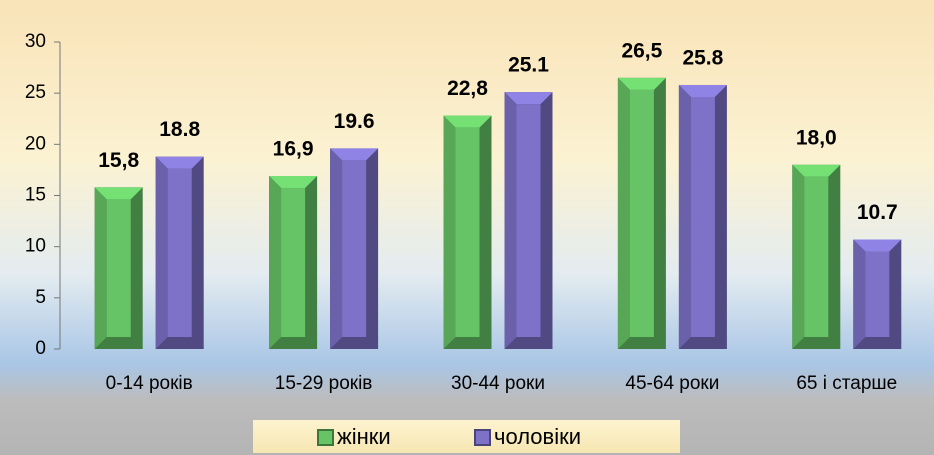 The image size is (934, 455). What do you see at coordinates (498, 383) in the screenshot?
I see `x-tick-label: 30-44 роки` at bounding box center [498, 383].